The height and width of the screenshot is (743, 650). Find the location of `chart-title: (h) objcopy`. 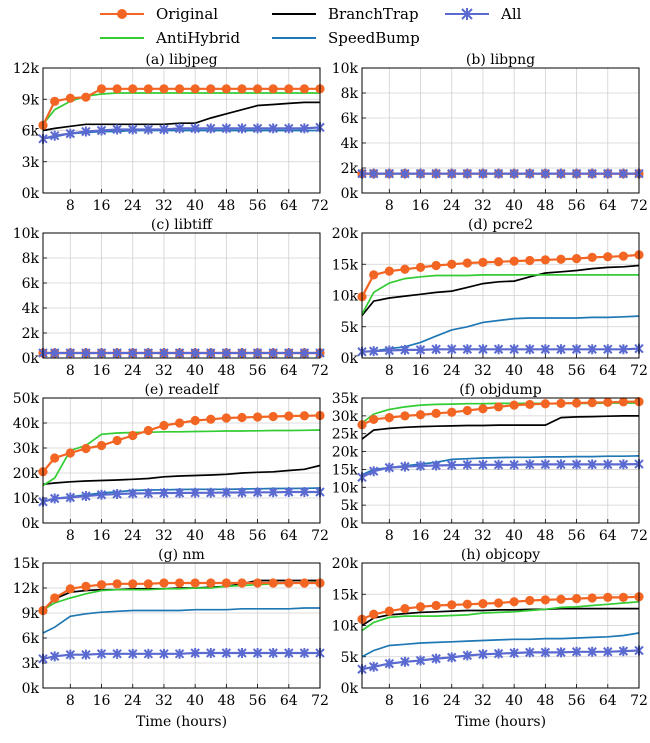

chart-title: (h) objcopy is located at coordinates (500, 555).